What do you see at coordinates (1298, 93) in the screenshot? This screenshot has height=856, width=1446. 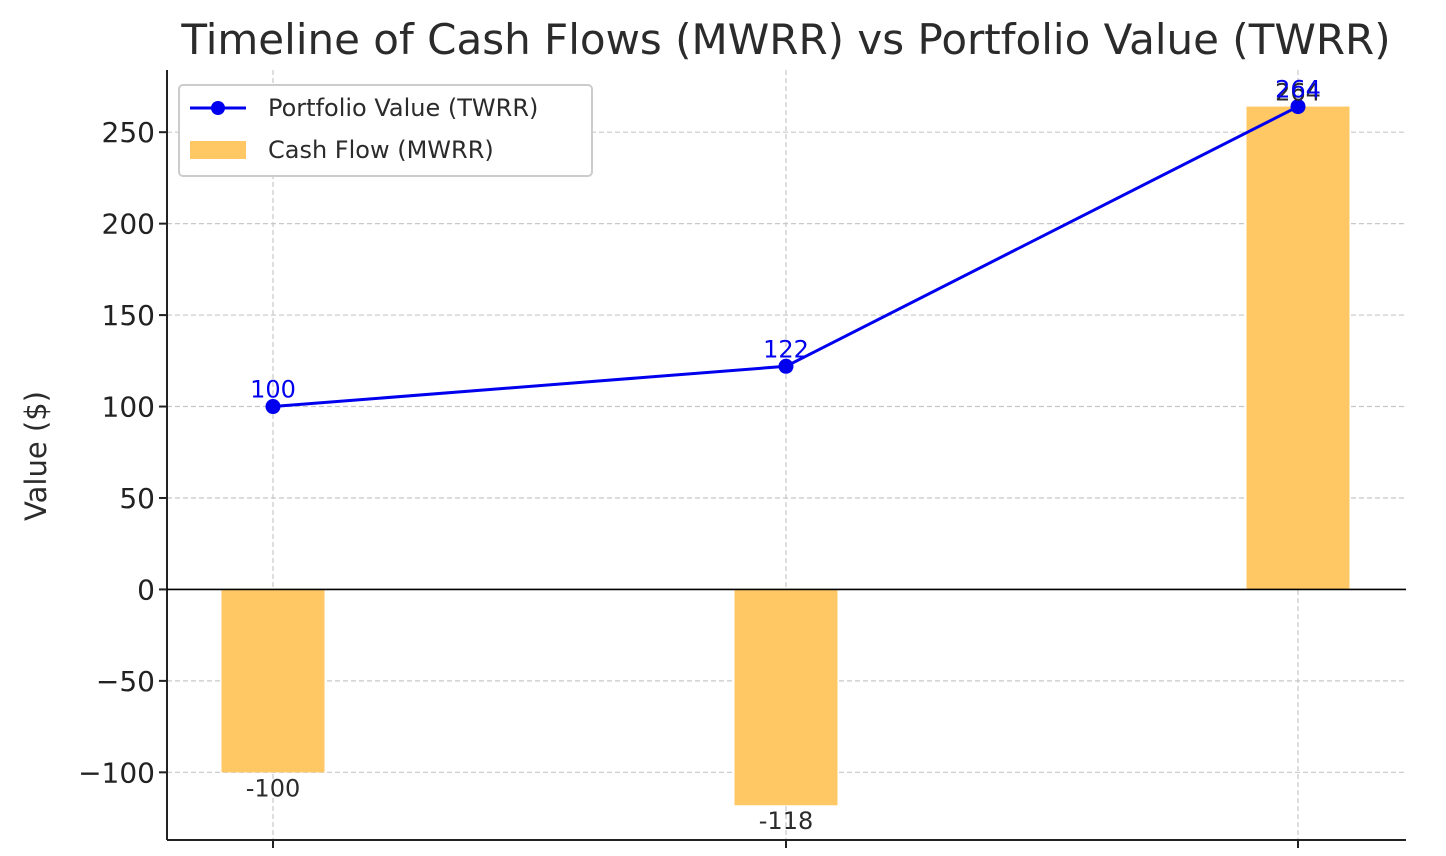 I see `cash-flow-label: 264` at bounding box center [1298, 93].